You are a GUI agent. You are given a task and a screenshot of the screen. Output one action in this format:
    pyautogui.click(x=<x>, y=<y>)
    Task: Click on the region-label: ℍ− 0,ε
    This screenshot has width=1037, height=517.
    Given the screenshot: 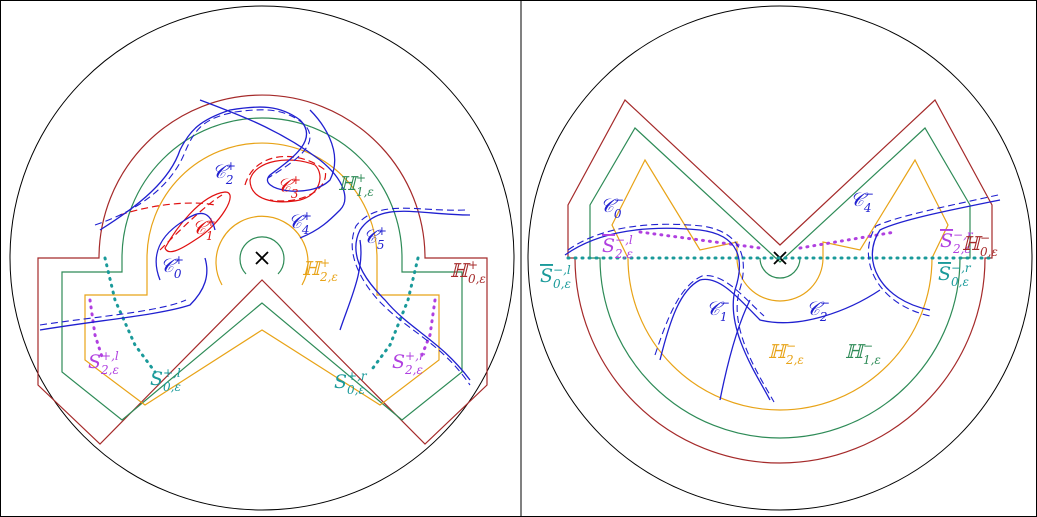 What is the action you would take?
    pyautogui.click(x=980, y=245)
    